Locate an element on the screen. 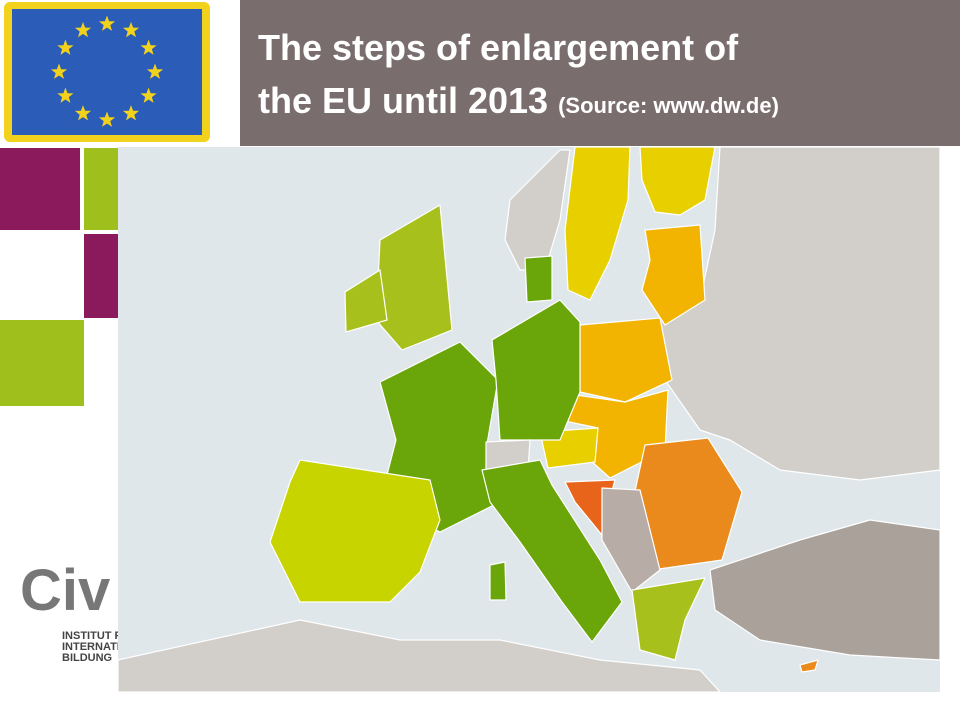  logo-line: INSTITUT F is located at coordinates (92, 636).